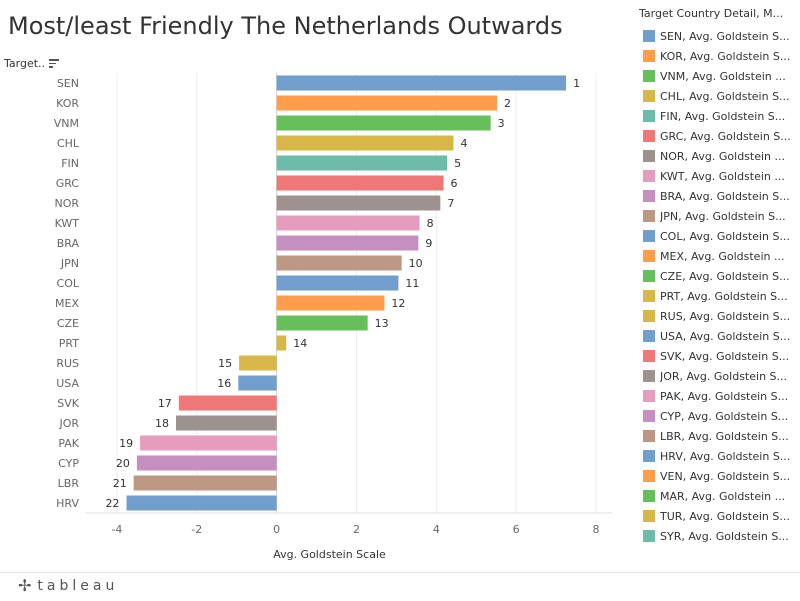 This screenshot has height=601, width=800. Describe the element at coordinates (227, 403) in the screenshot. I see `bar-svk` at that location.